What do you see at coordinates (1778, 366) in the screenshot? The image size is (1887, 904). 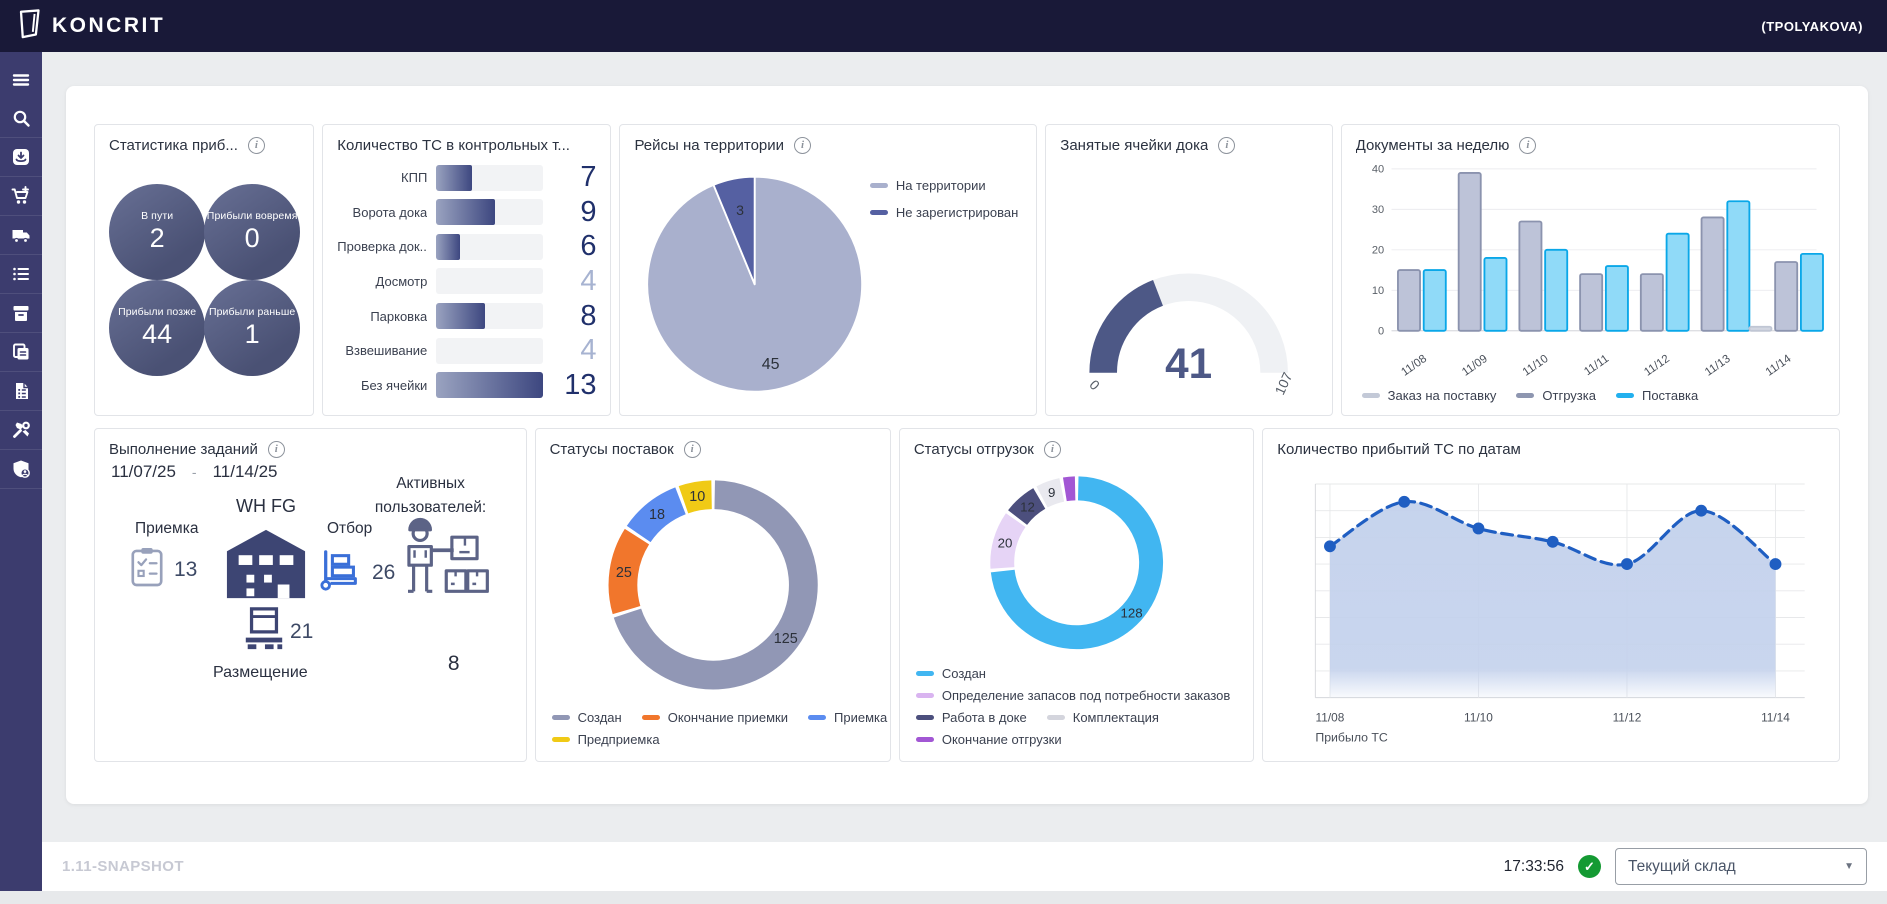 I see `svg-text: 11/14` at bounding box center [1778, 366].